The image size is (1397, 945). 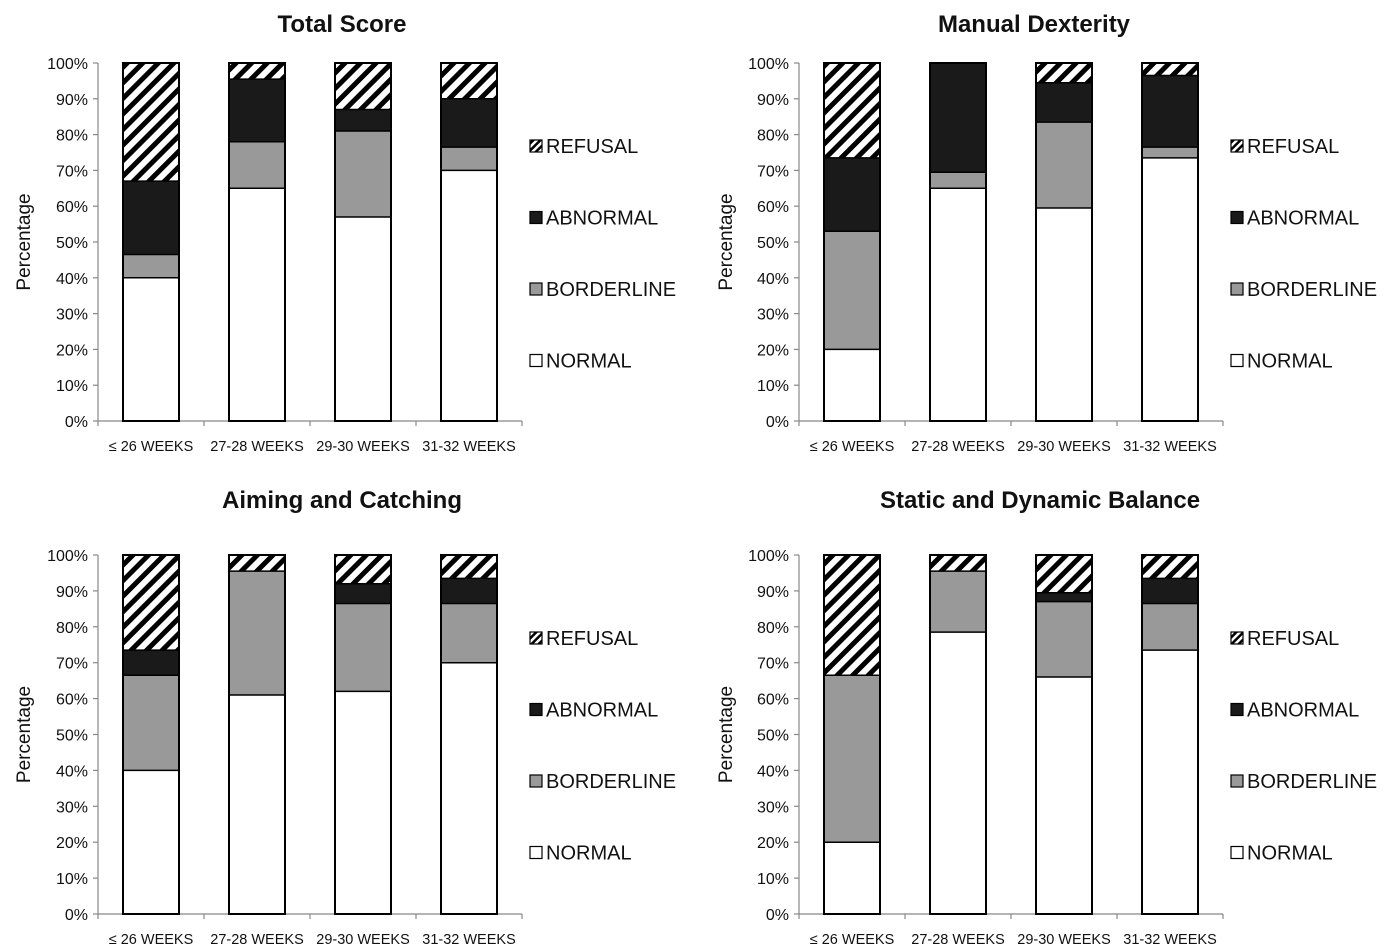 I want to click on legend: REFUSAL ABNORMAL BORDERLINE NORMAL, so click(x=602, y=254).